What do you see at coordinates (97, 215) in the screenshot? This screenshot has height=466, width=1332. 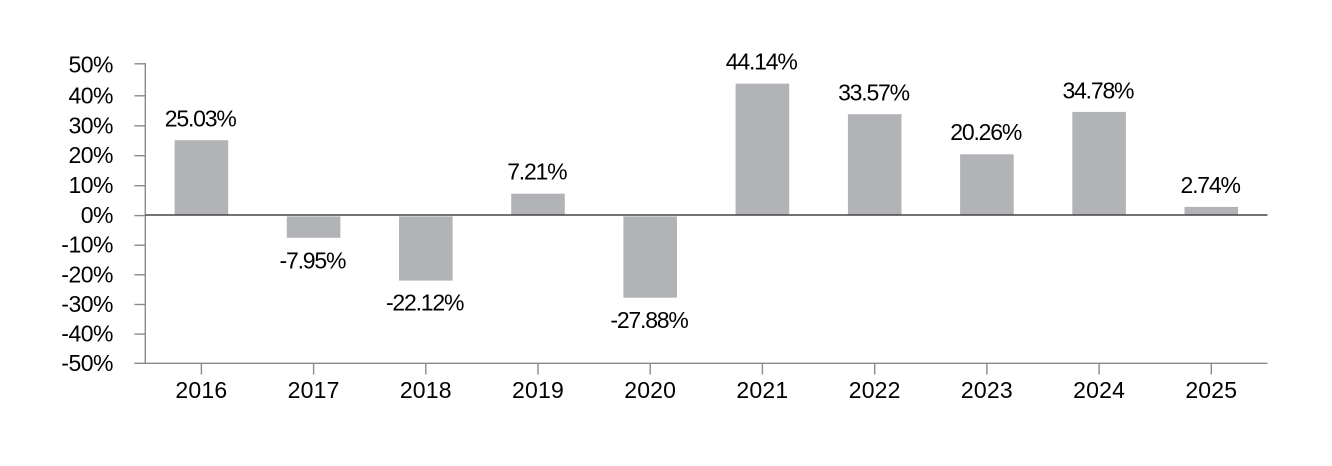 I see `svg-text: 0%` at bounding box center [97, 215].